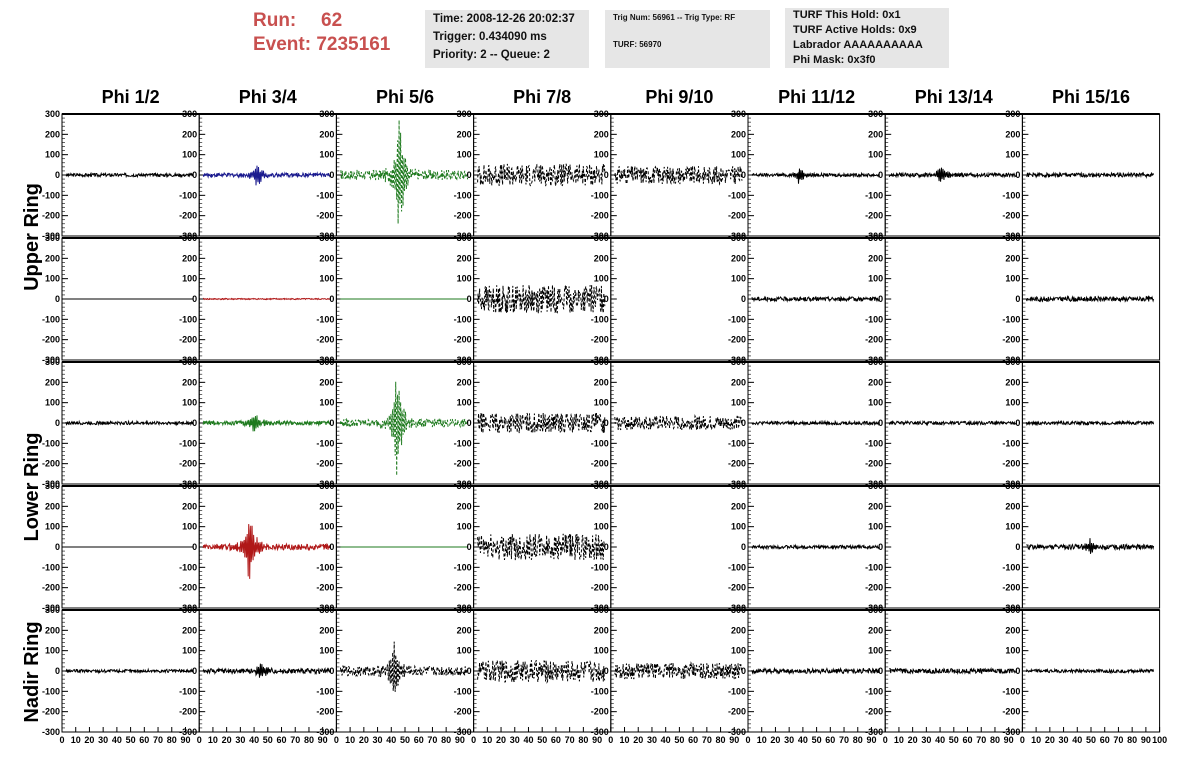 The height and width of the screenshot is (772, 1196). Describe the element at coordinates (32, 671) in the screenshot. I see `row-header: Nadir Ring` at that location.